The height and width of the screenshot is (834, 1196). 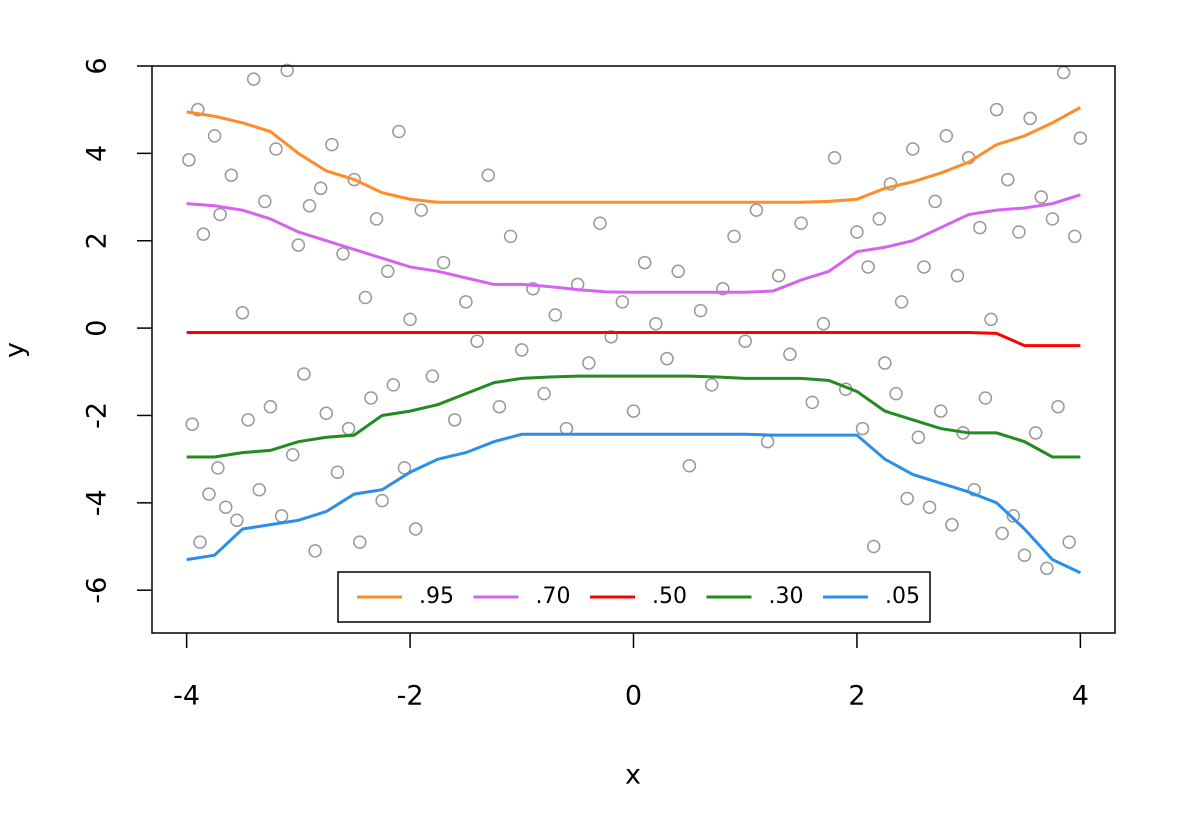 What do you see at coordinates (436, 596) in the screenshot?
I see `legend-label: .95` at bounding box center [436, 596].